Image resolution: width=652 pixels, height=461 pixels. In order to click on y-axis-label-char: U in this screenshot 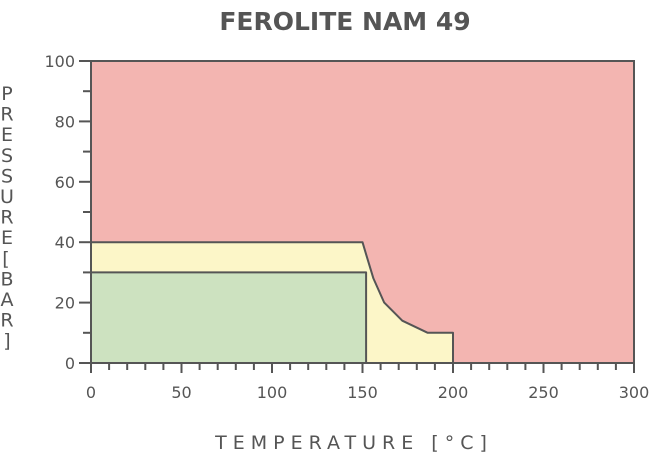, I will do `click(7, 197)`.